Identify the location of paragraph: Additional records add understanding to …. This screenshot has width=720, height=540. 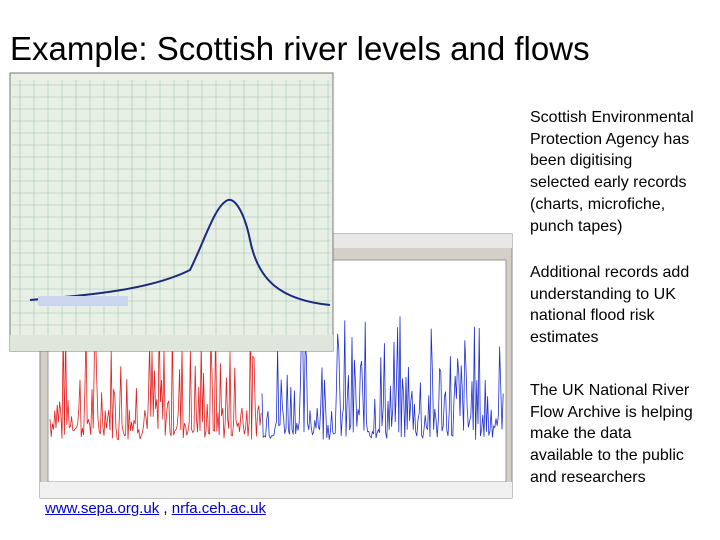
(610, 305).